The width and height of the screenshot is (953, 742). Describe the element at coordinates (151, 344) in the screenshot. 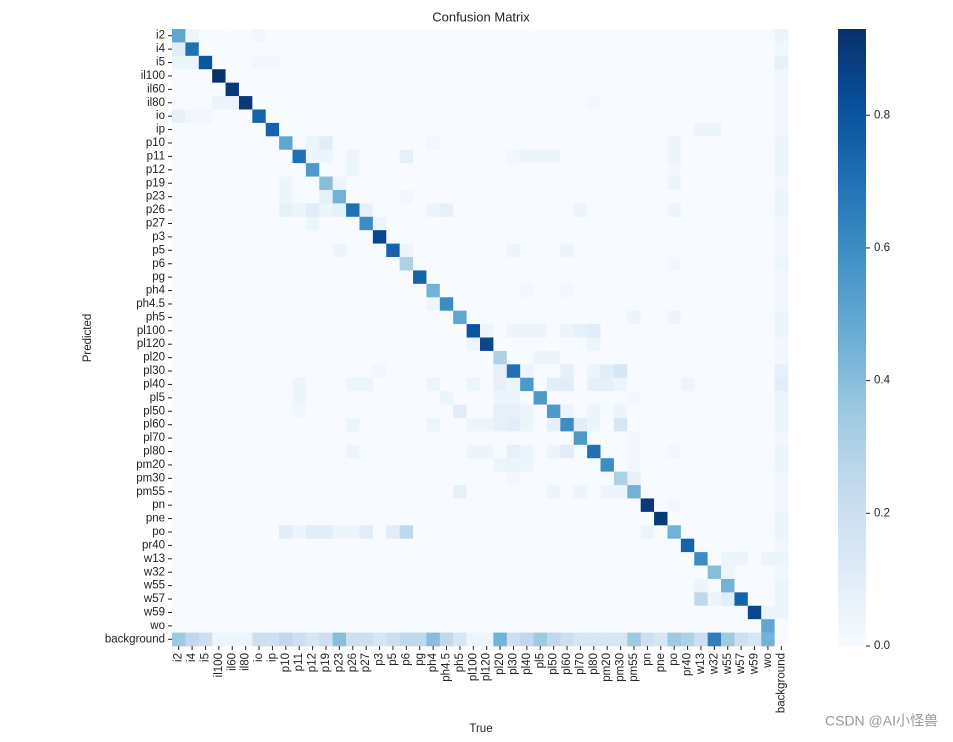

I see `y-tick-label: pl120` at that location.